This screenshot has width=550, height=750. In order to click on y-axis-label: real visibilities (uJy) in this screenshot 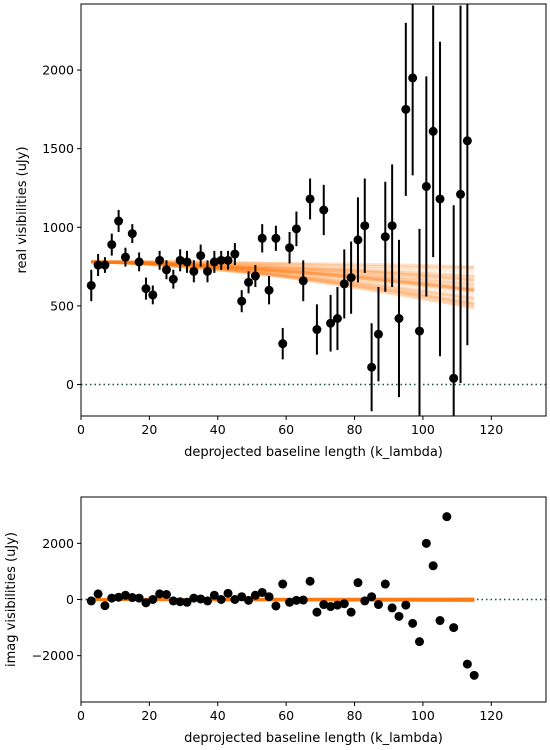, I will do `click(22, 209)`.